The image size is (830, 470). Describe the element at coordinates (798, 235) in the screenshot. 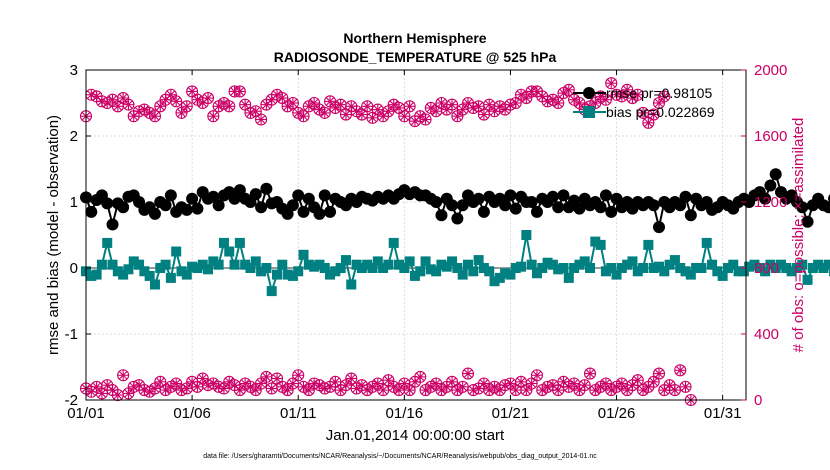

I see `y-axis-right-label: # of obs: o=possible; ×=assimilated` at that location.